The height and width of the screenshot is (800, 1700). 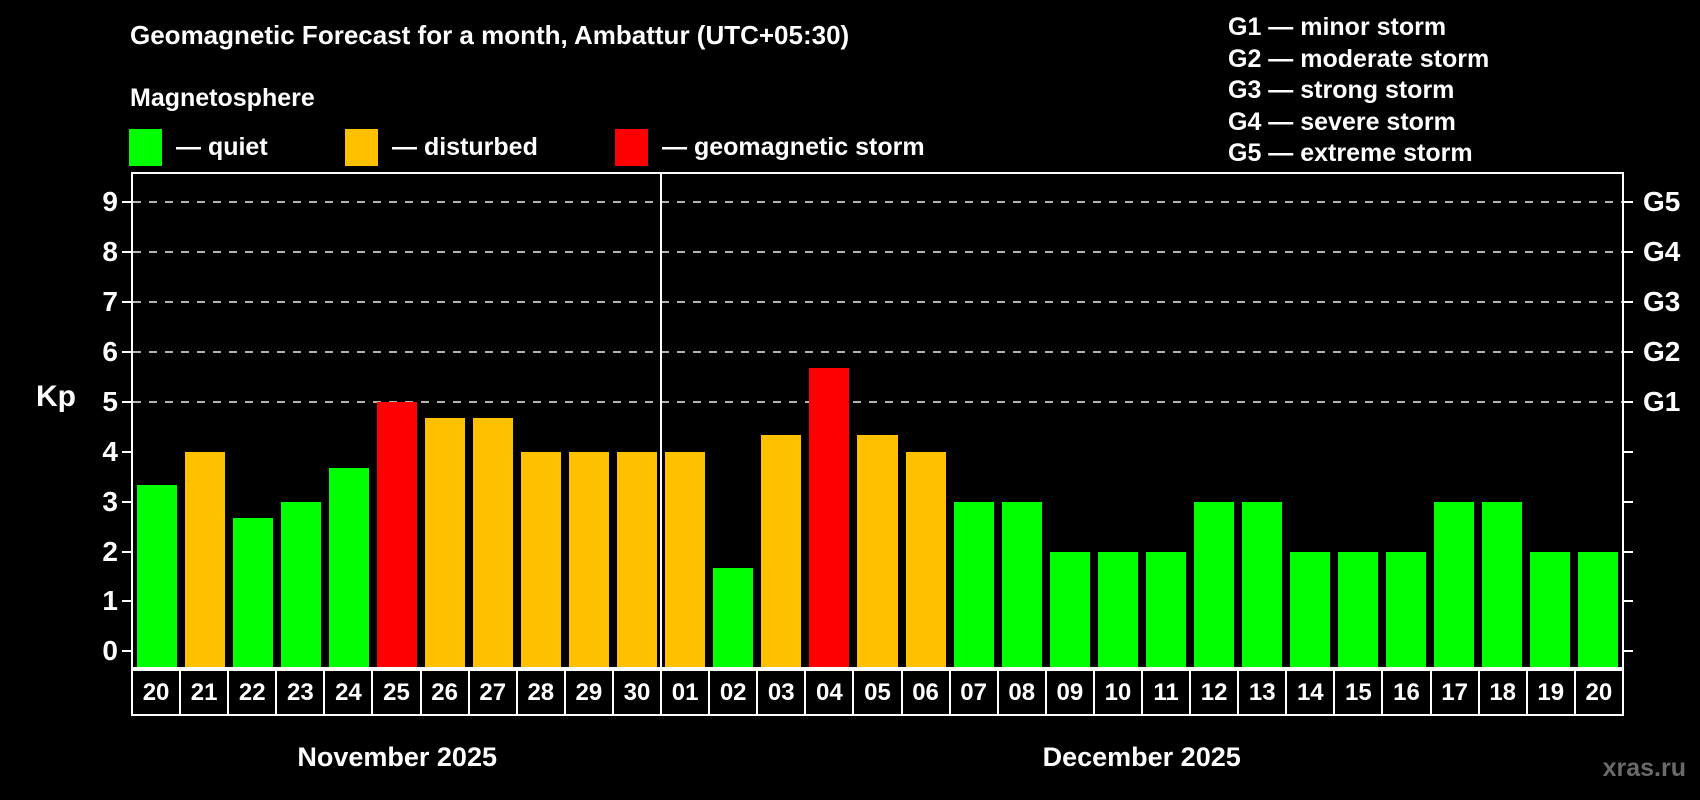 What do you see at coordinates (56, 396) in the screenshot?
I see `y-axis-title: Kp` at bounding box center [56, 396].